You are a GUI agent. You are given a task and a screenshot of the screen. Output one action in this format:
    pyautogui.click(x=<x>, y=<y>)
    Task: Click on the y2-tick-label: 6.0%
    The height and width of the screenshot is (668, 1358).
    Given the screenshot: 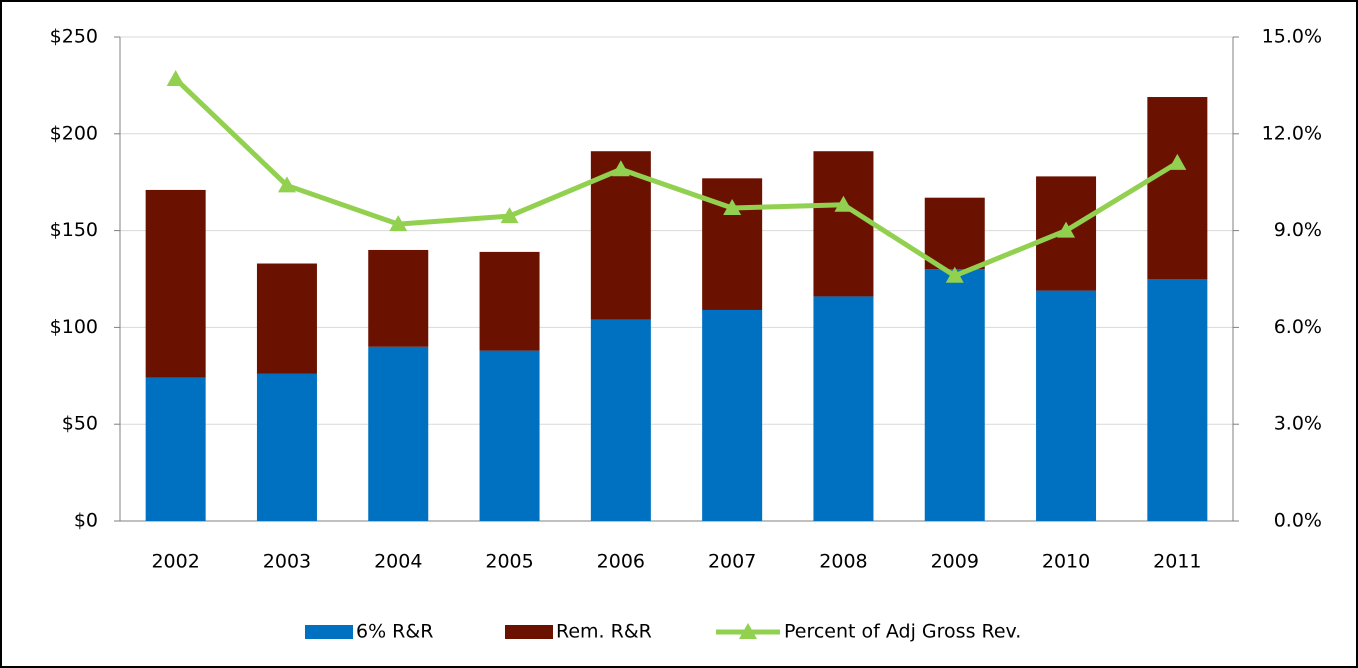 What is the action you would take?
    pyautogui.click(x=1298, y=327)
    